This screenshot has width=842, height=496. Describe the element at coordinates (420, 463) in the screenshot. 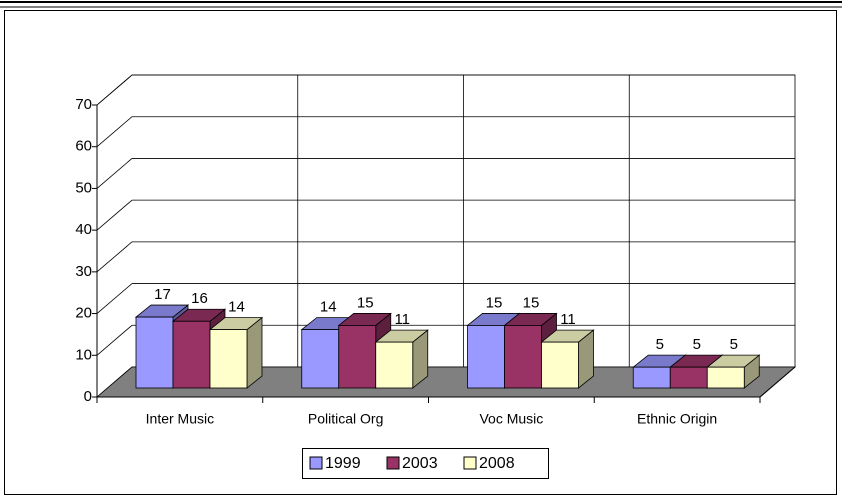

I see `legend-label: 2003` at that location.